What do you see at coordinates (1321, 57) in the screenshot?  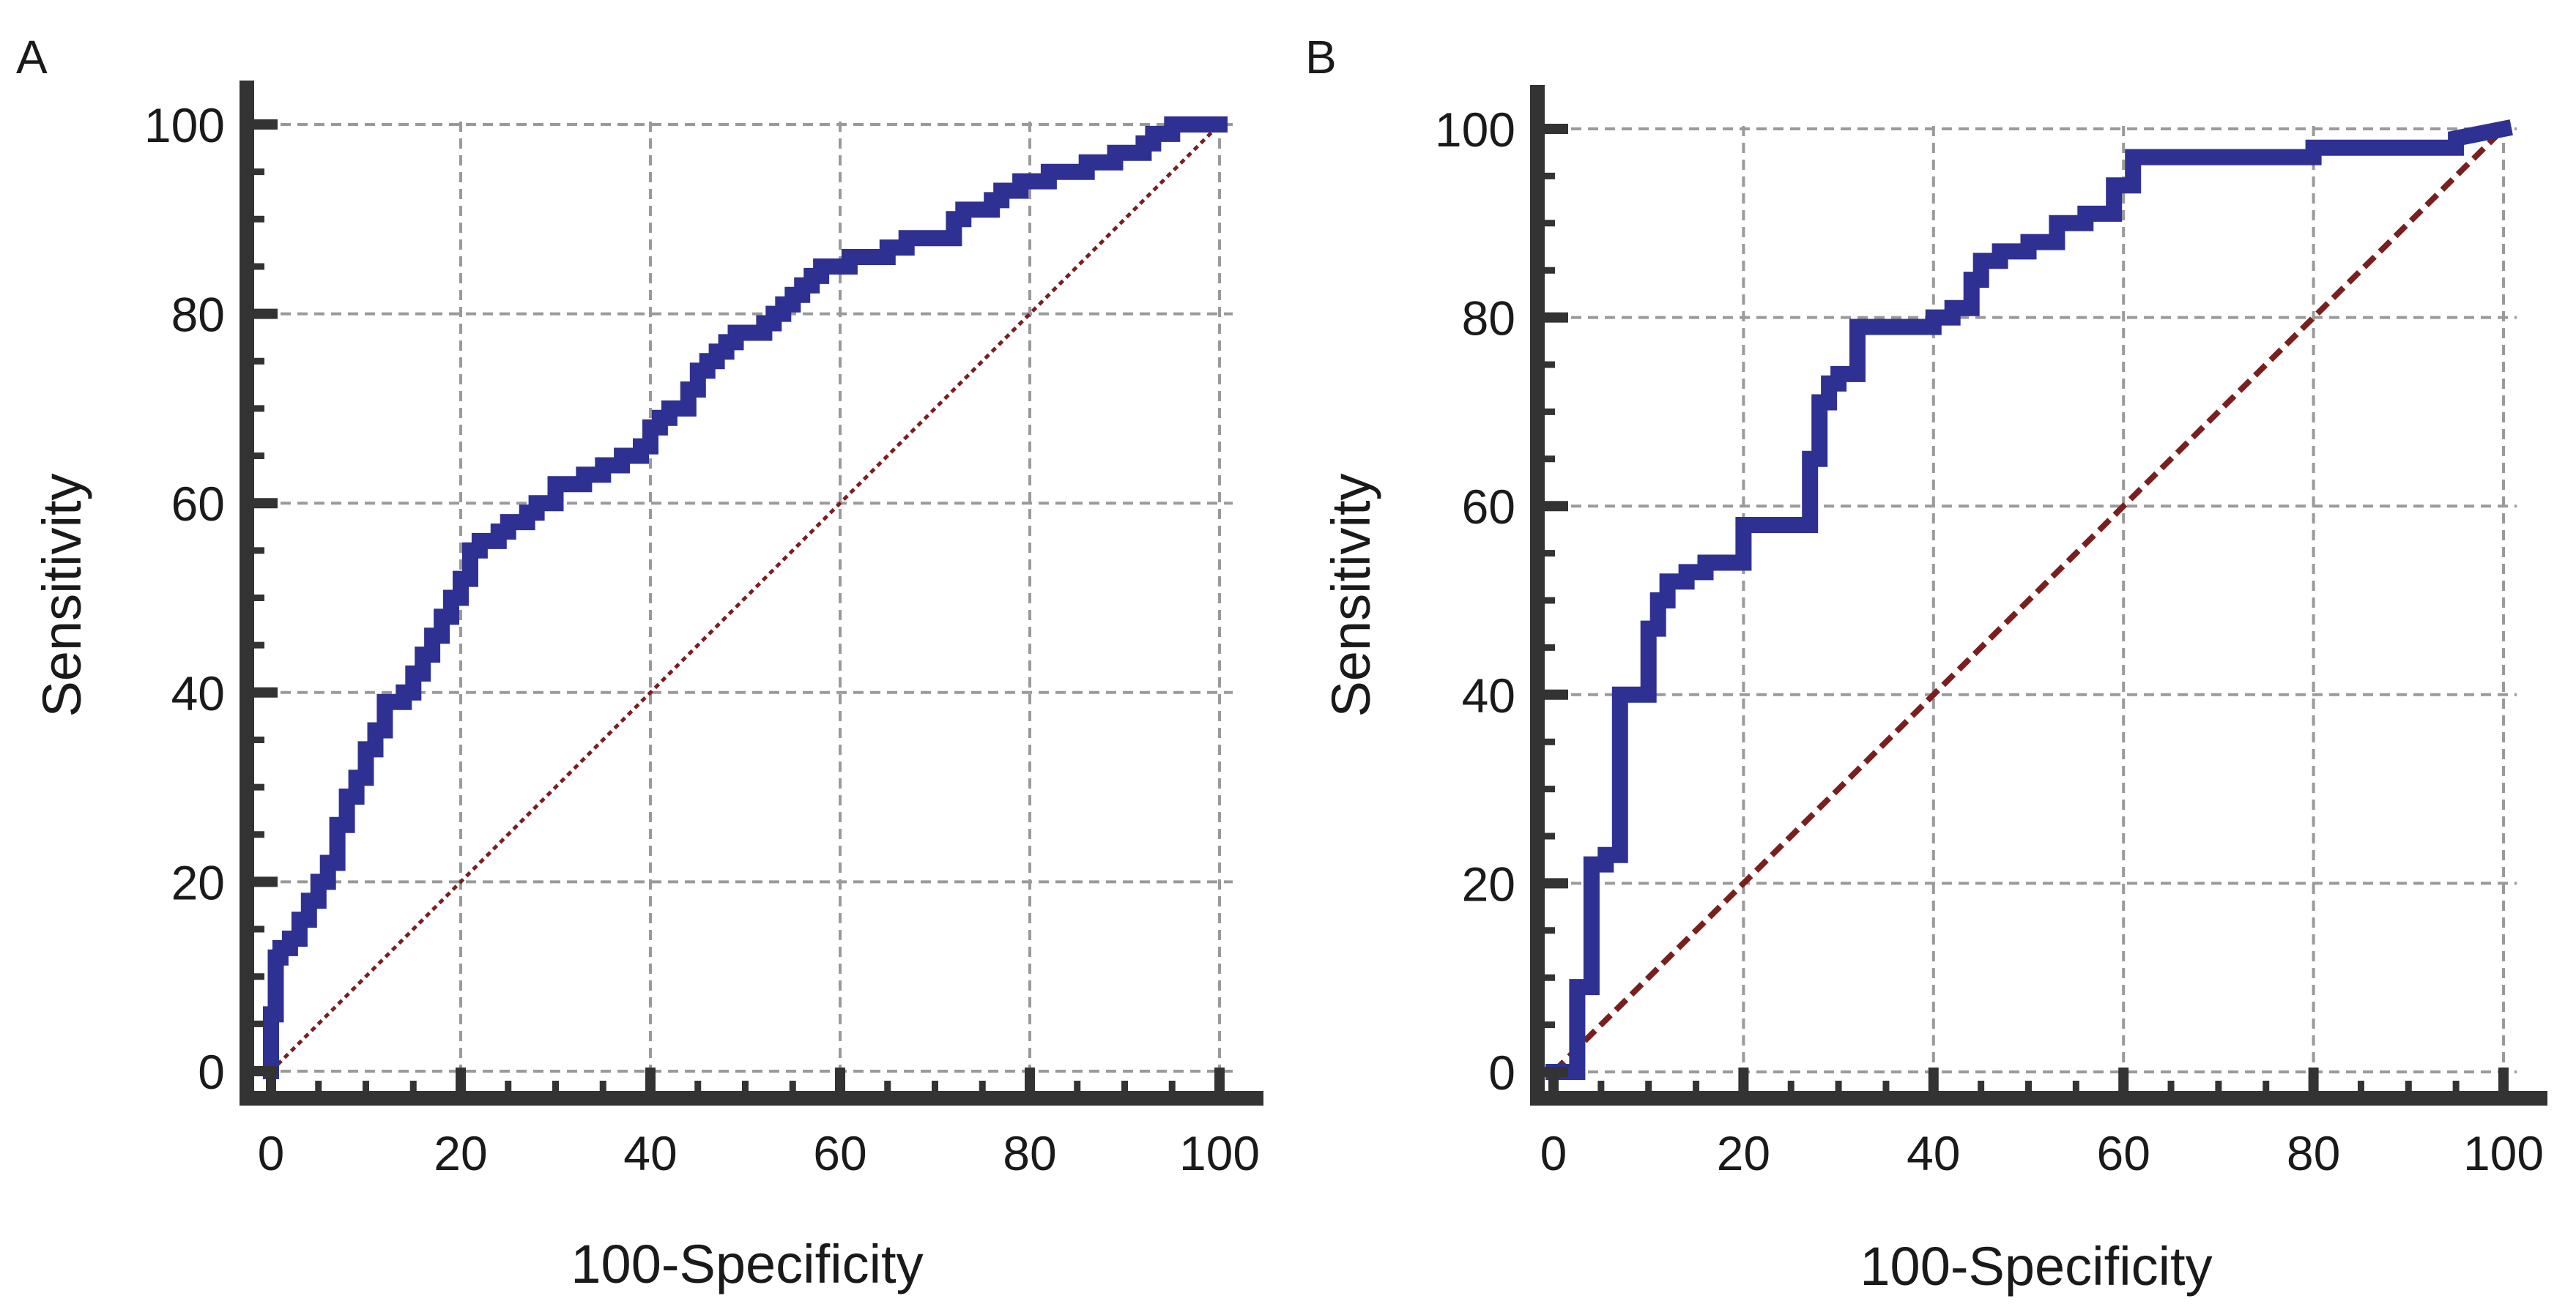 I see `panel-label: B` at bounding box center [1321, 57].